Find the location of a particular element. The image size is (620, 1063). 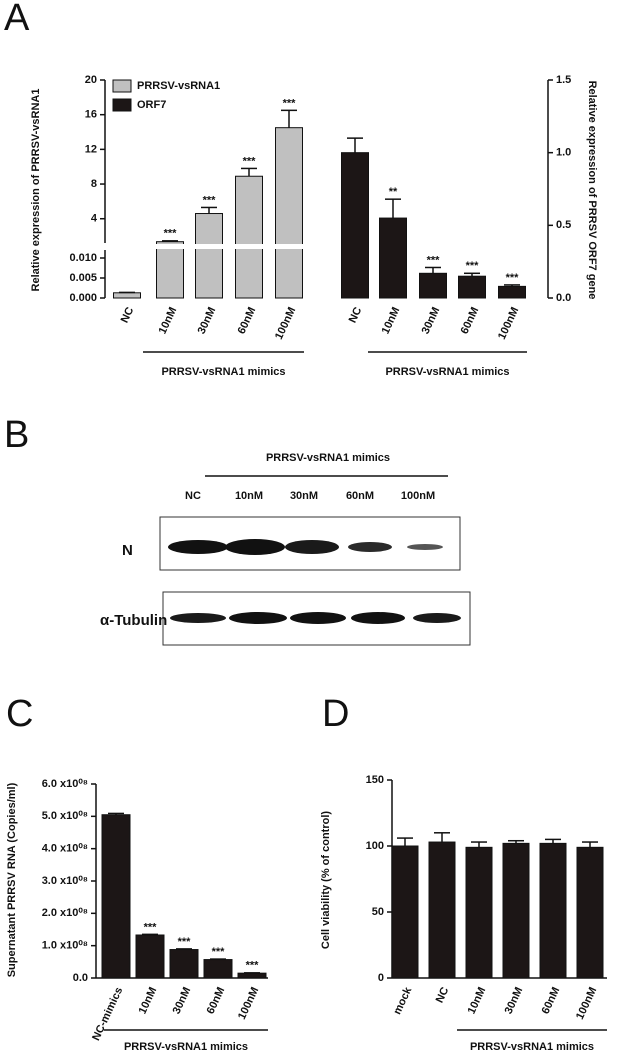

y-tick-label: 50 is located at coordinates (378, 912).